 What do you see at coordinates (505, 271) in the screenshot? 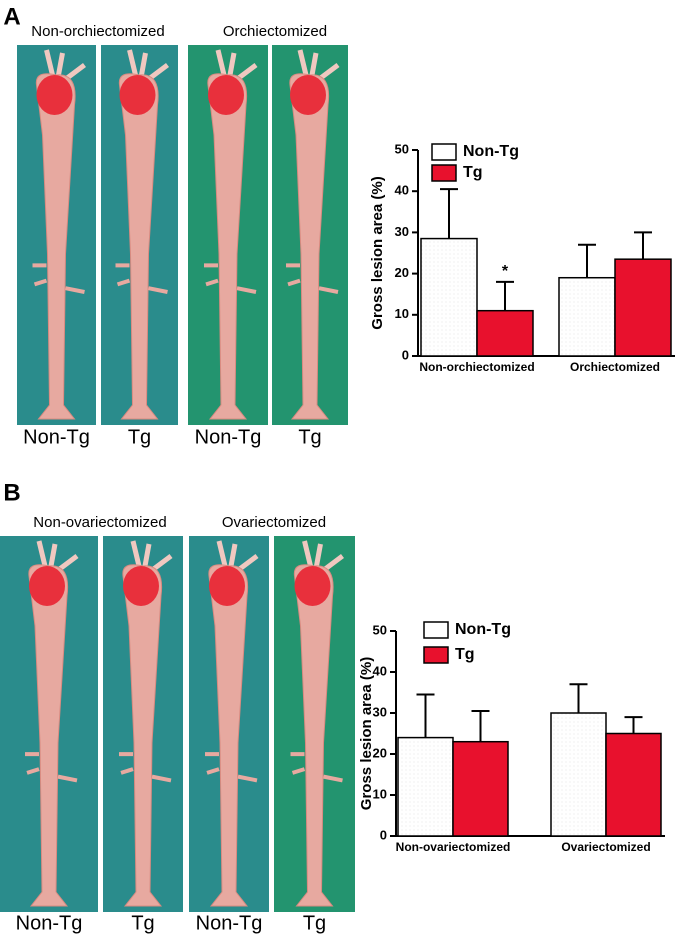
I see `significance-mark: *` at bounding box center [505, 271].